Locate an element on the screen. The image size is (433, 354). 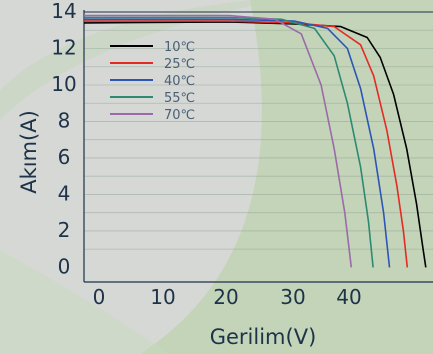
x-tick-label: 10 is located at coordinates (162, 297).